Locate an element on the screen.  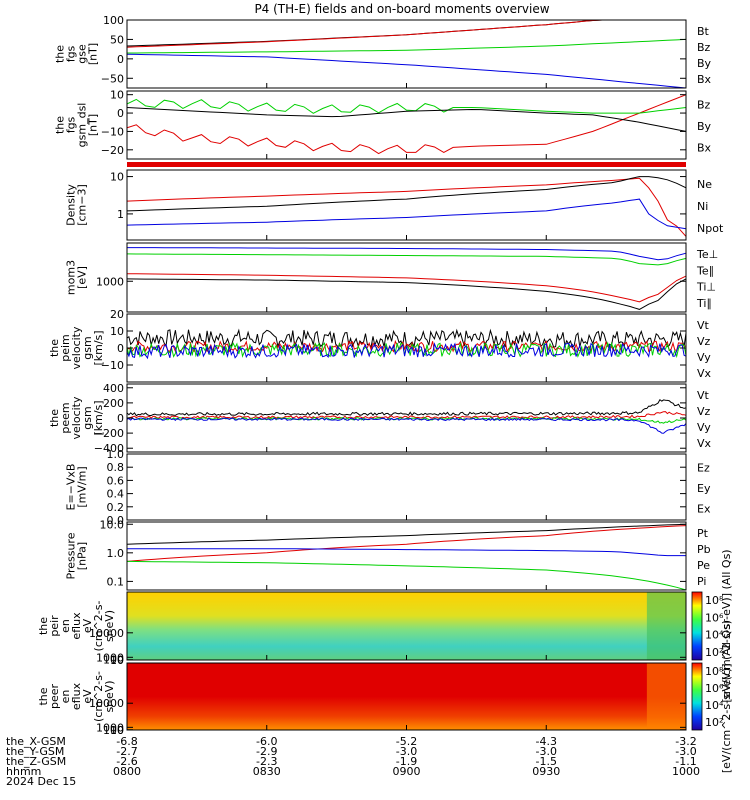
series-Bz-line is located at coordinates (406, 124).